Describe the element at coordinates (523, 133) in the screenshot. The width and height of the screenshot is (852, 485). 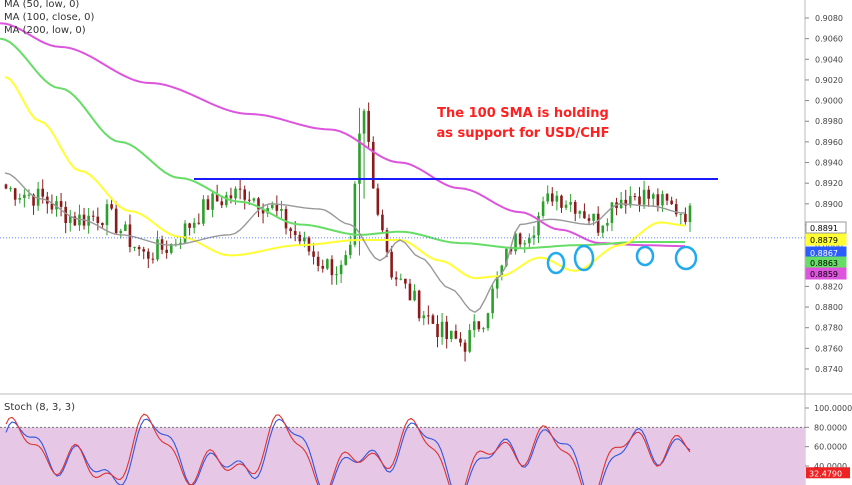
I see `annotation-line-2: as support for USD/CHF` at that location.